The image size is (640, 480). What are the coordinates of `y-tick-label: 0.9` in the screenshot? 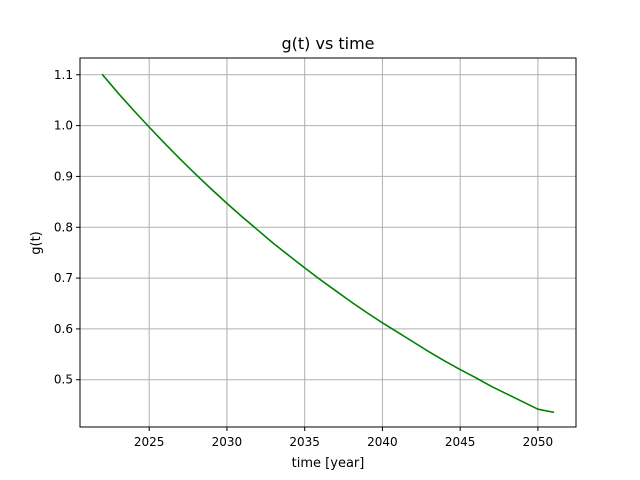 It's located at (63, 176).